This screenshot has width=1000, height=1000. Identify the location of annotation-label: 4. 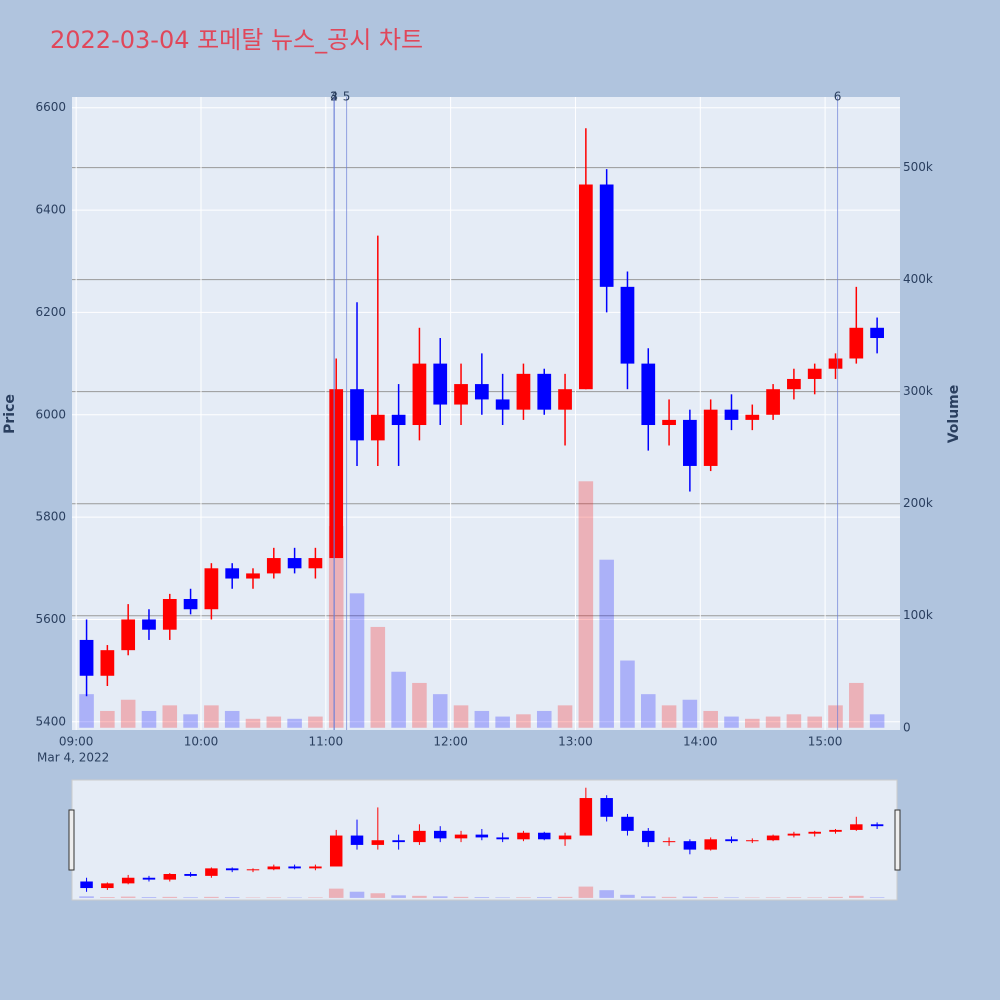
(334, 97).